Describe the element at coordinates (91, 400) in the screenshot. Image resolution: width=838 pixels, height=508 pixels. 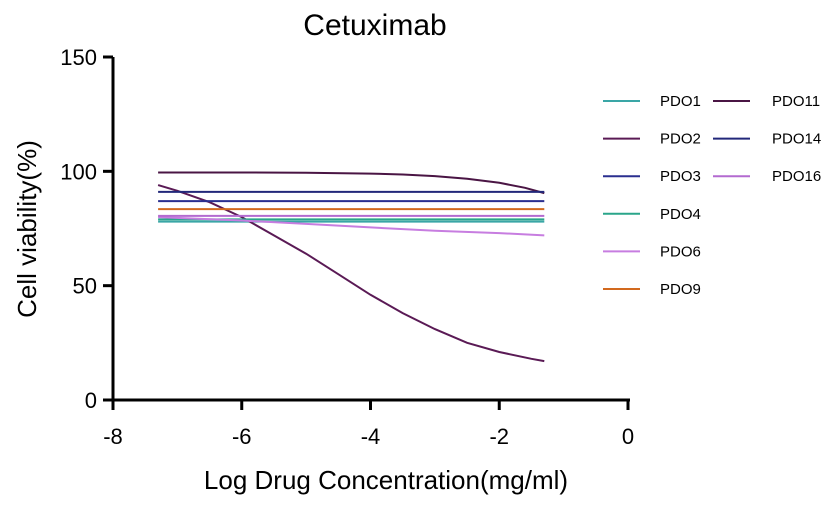
I see `y-tick-label: 0` at that location.